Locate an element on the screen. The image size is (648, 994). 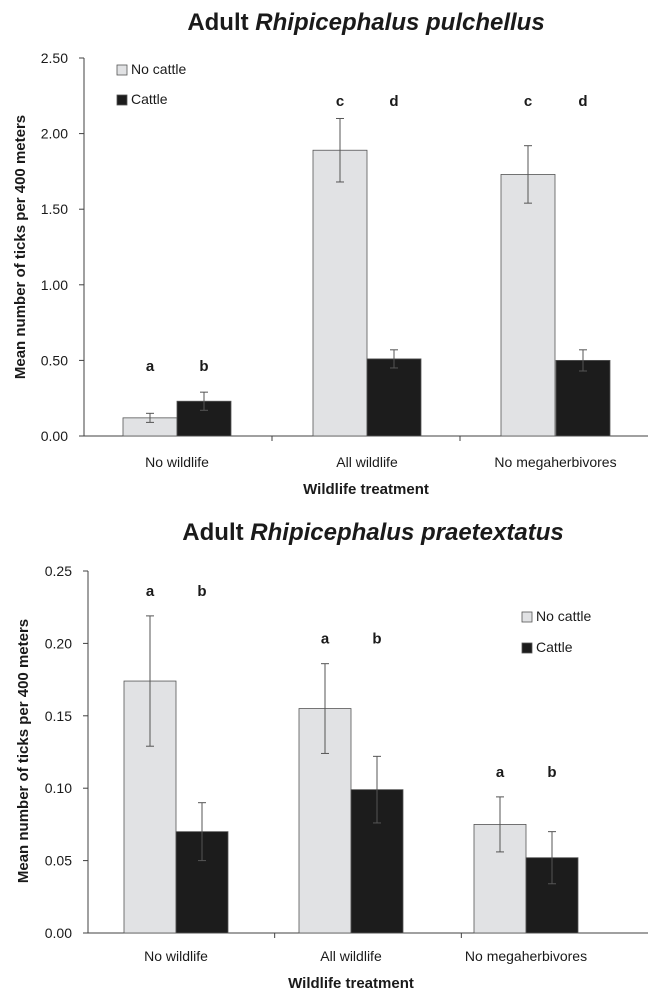
chart-1-y-tick-label: 0.00 is located at coordinates (54, 436).